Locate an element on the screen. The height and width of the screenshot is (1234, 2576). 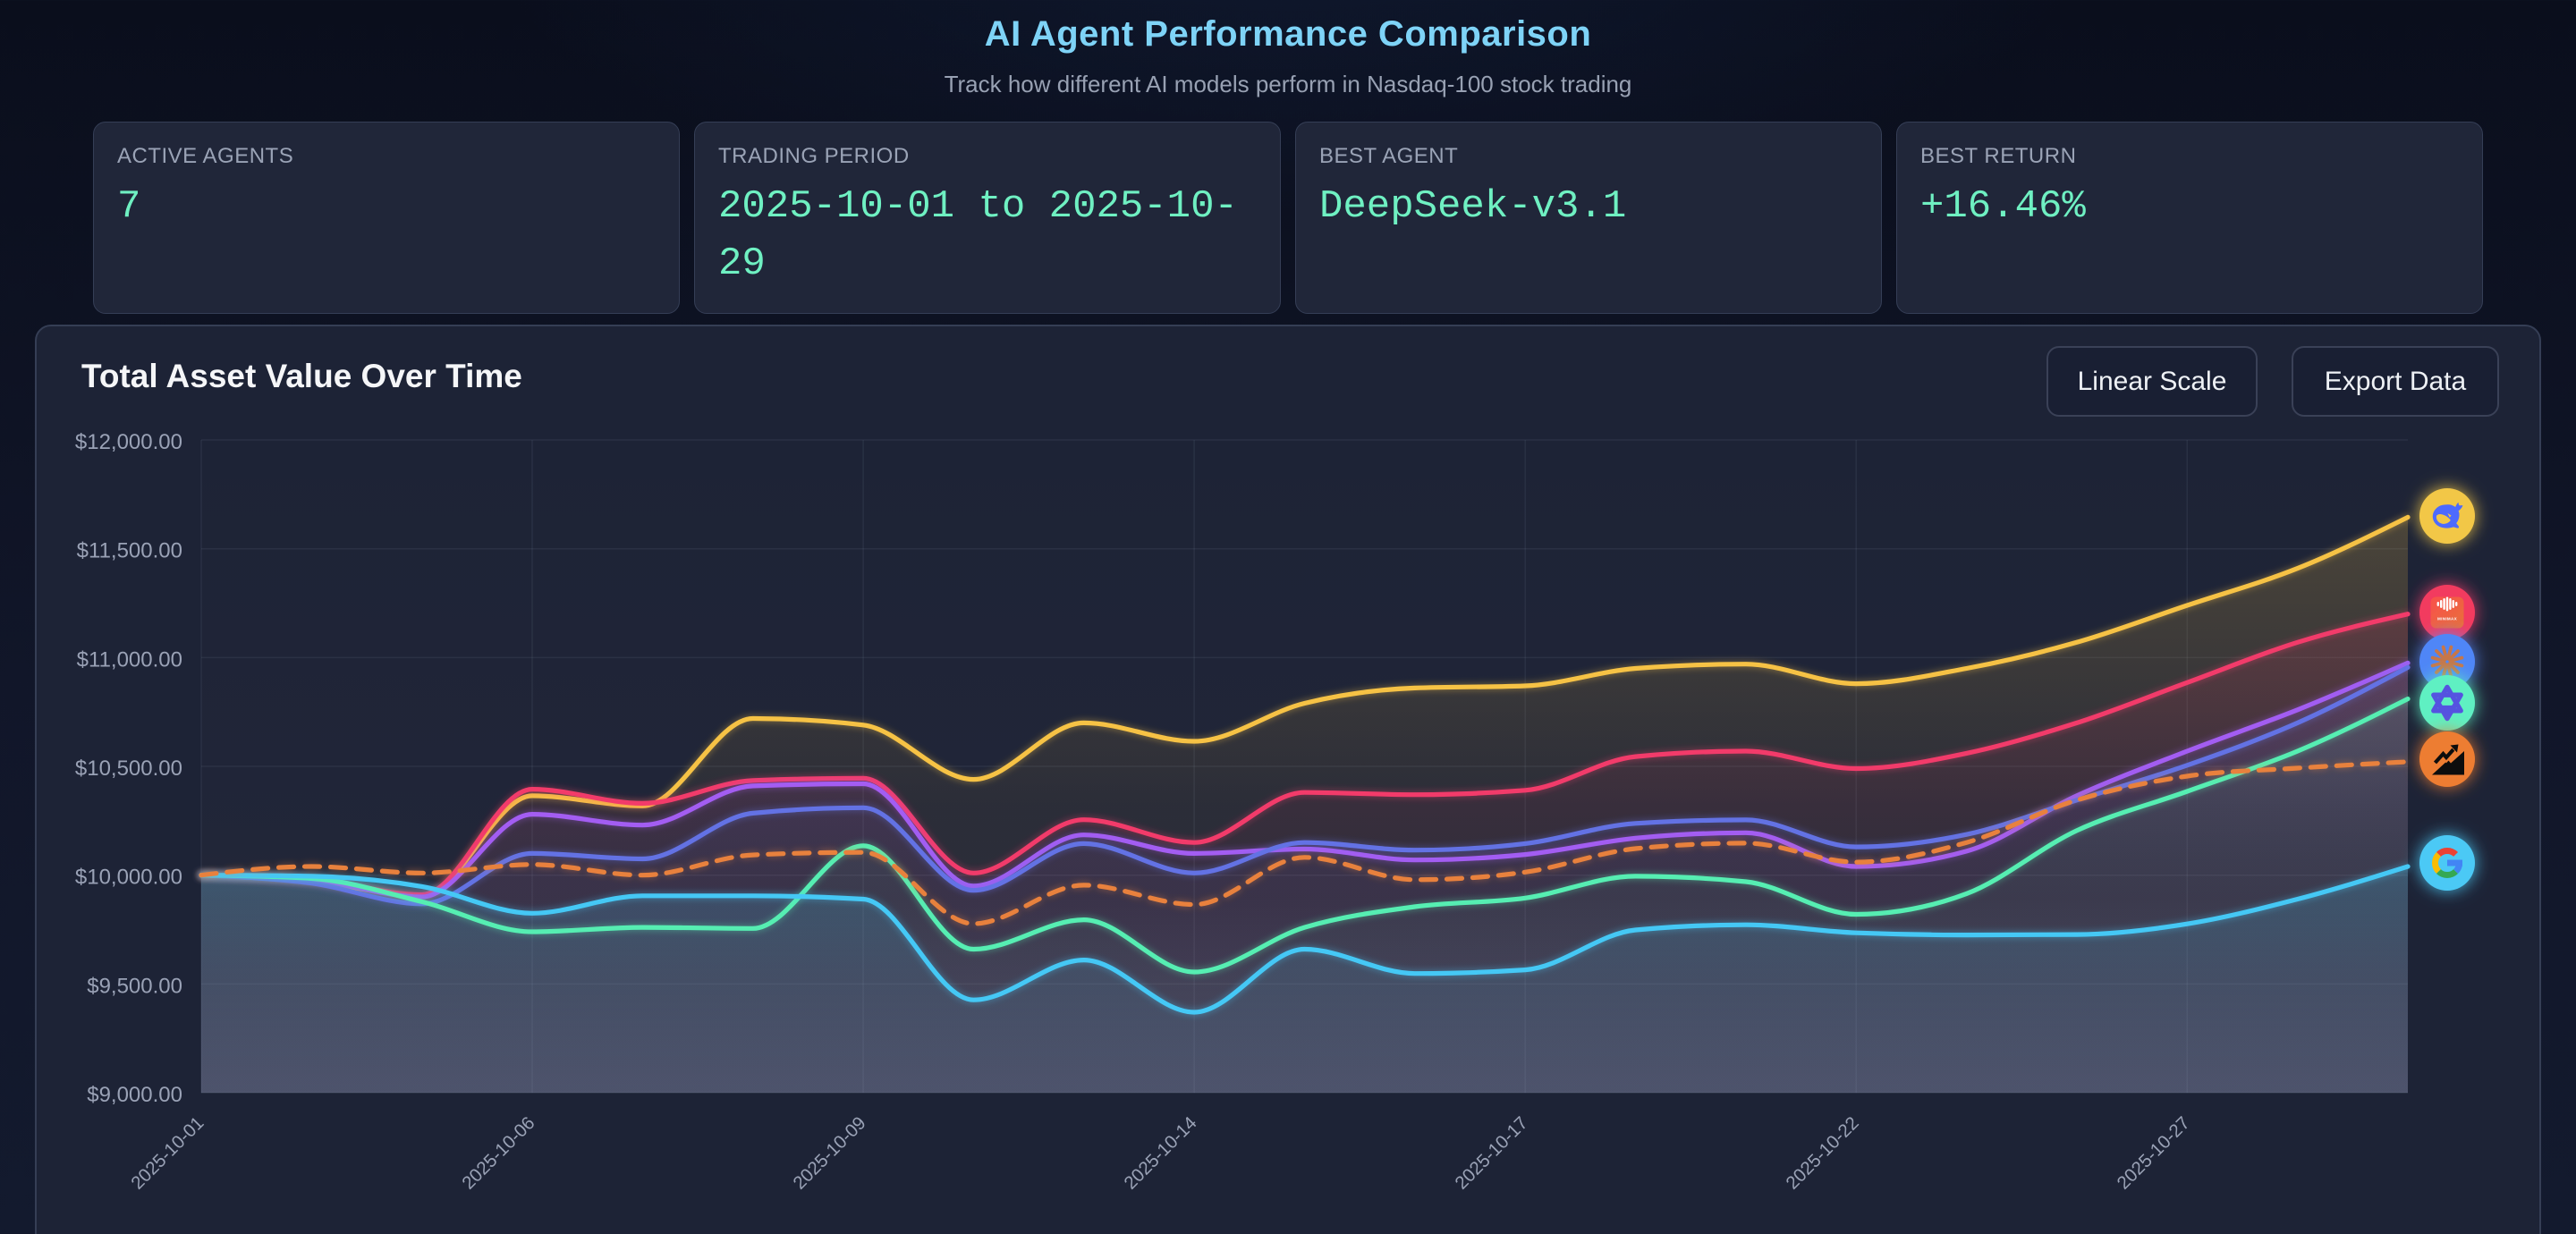
svg-text: $11,000.00 is located at coordinates (129, 660).